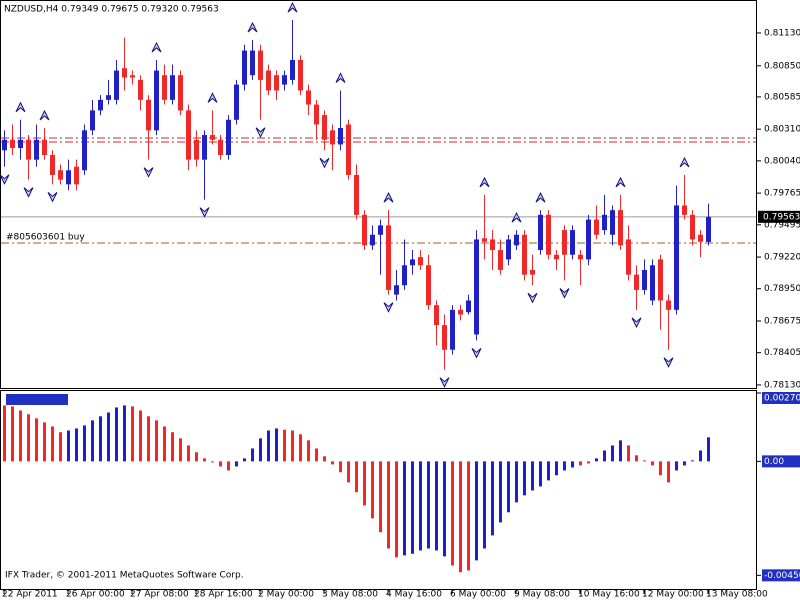 This screenshot has width=800, height=600. Describe the element at coordinates (45, 237) in the screenshot. I see `order-label: #805603601 buy` at that location.